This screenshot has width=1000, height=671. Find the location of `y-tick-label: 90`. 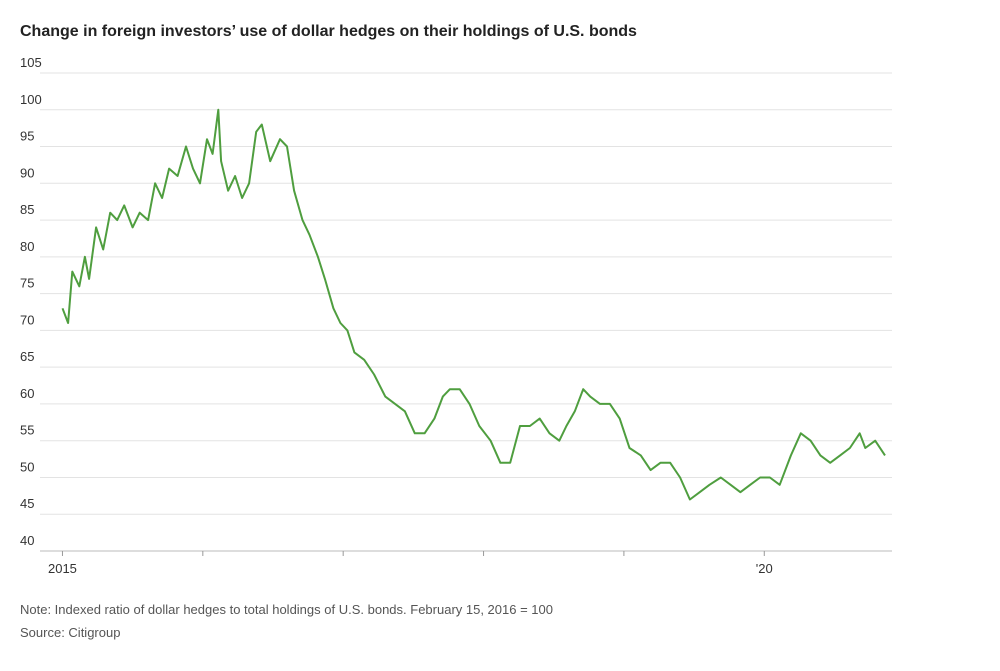

y-tick-label: 90 is located at coordinates (27, 172).